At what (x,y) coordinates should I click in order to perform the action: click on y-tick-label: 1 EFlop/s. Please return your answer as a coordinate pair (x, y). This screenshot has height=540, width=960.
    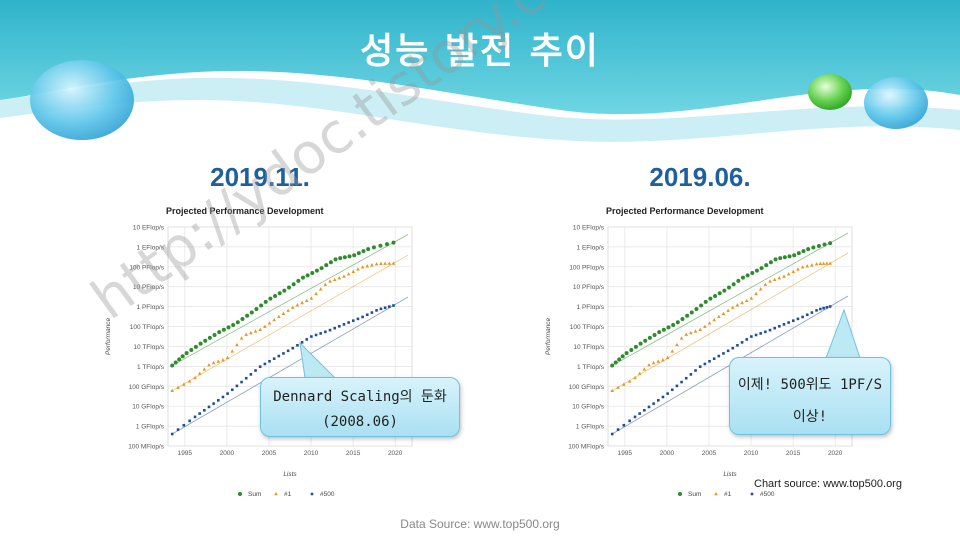
    Looking at the image, I should click on (591, 247).